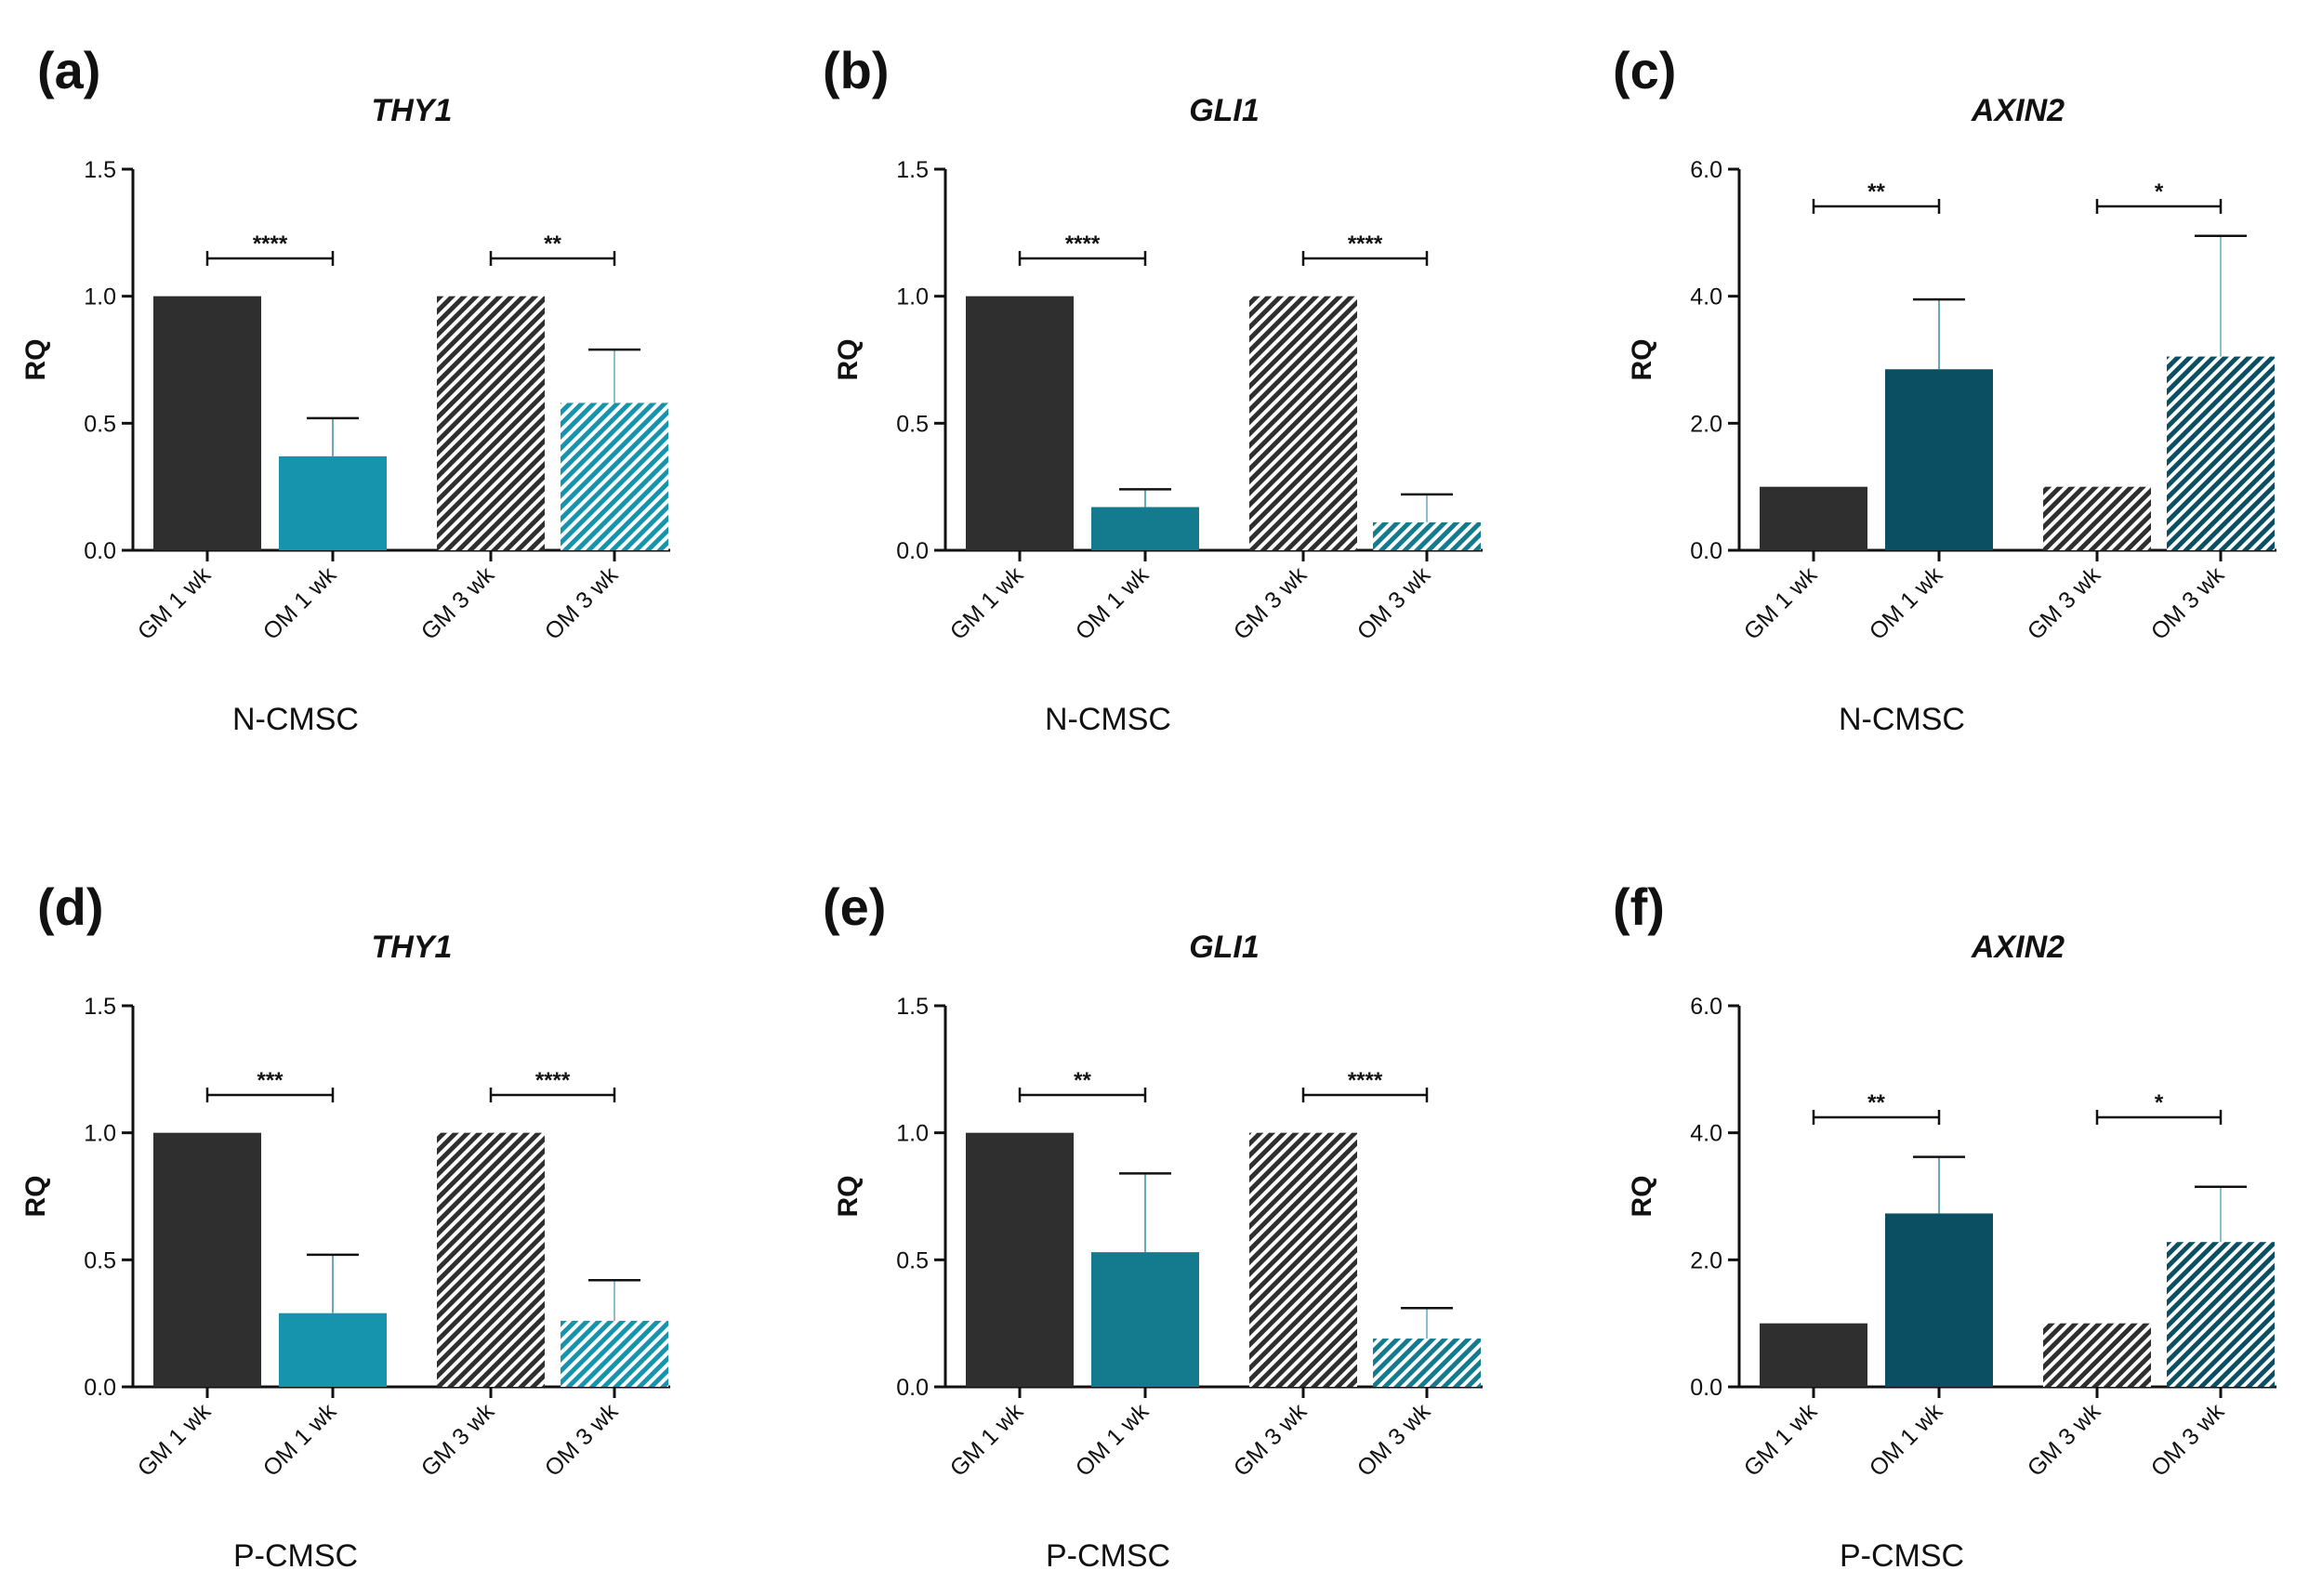 Image resolution: width=2309 pixels, height=1596 pixels. I want to click on panel-letter: (a), so click(68, 70).